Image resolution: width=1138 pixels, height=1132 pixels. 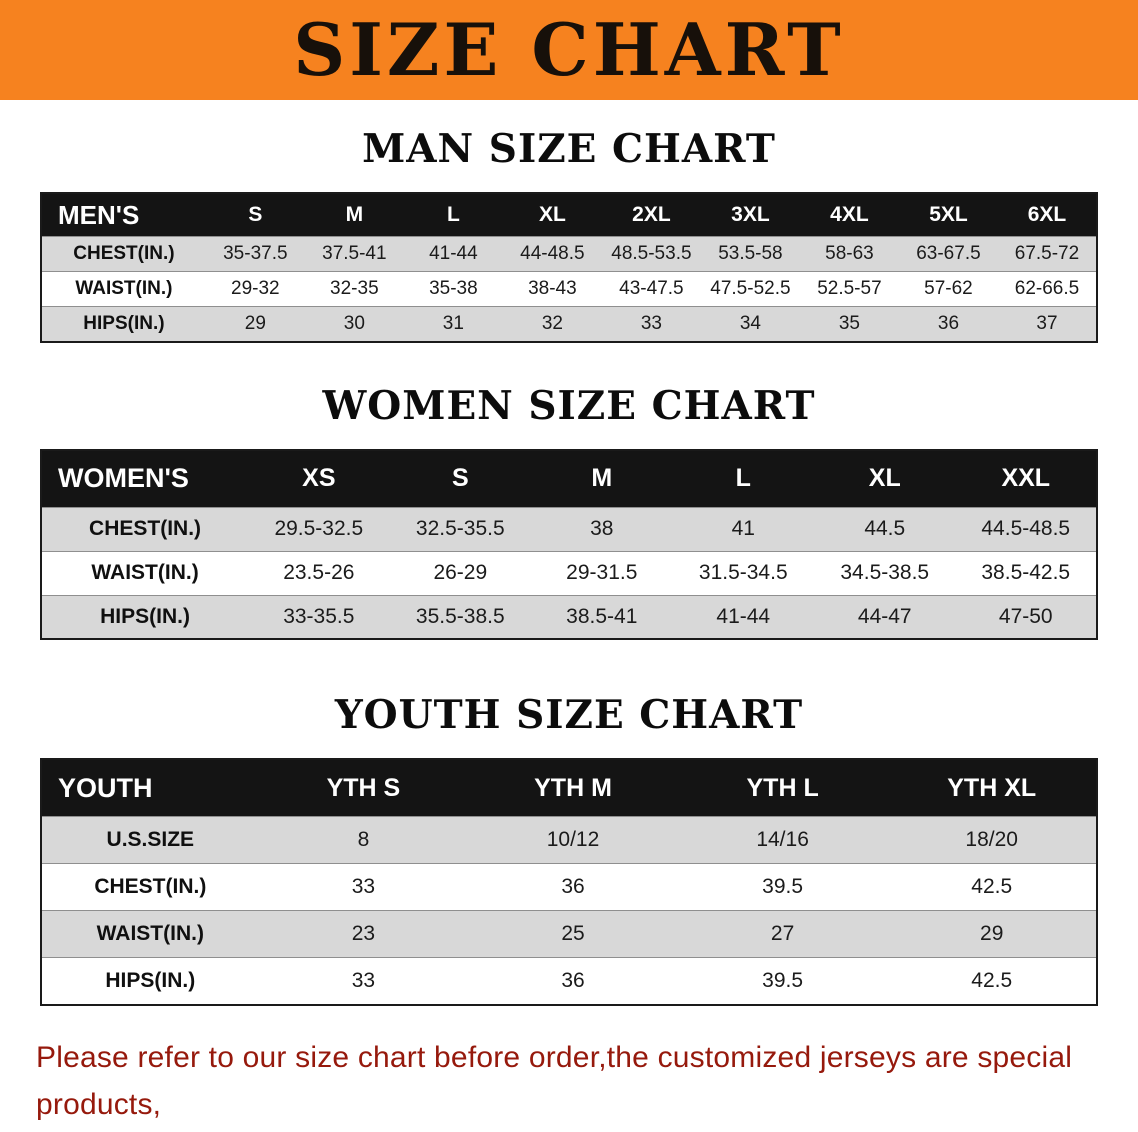 I want to click on table-header-row: MEN'S S M L XL 2XL 3XL 4XL 5XL 6XL, so click(x=569, y=215).